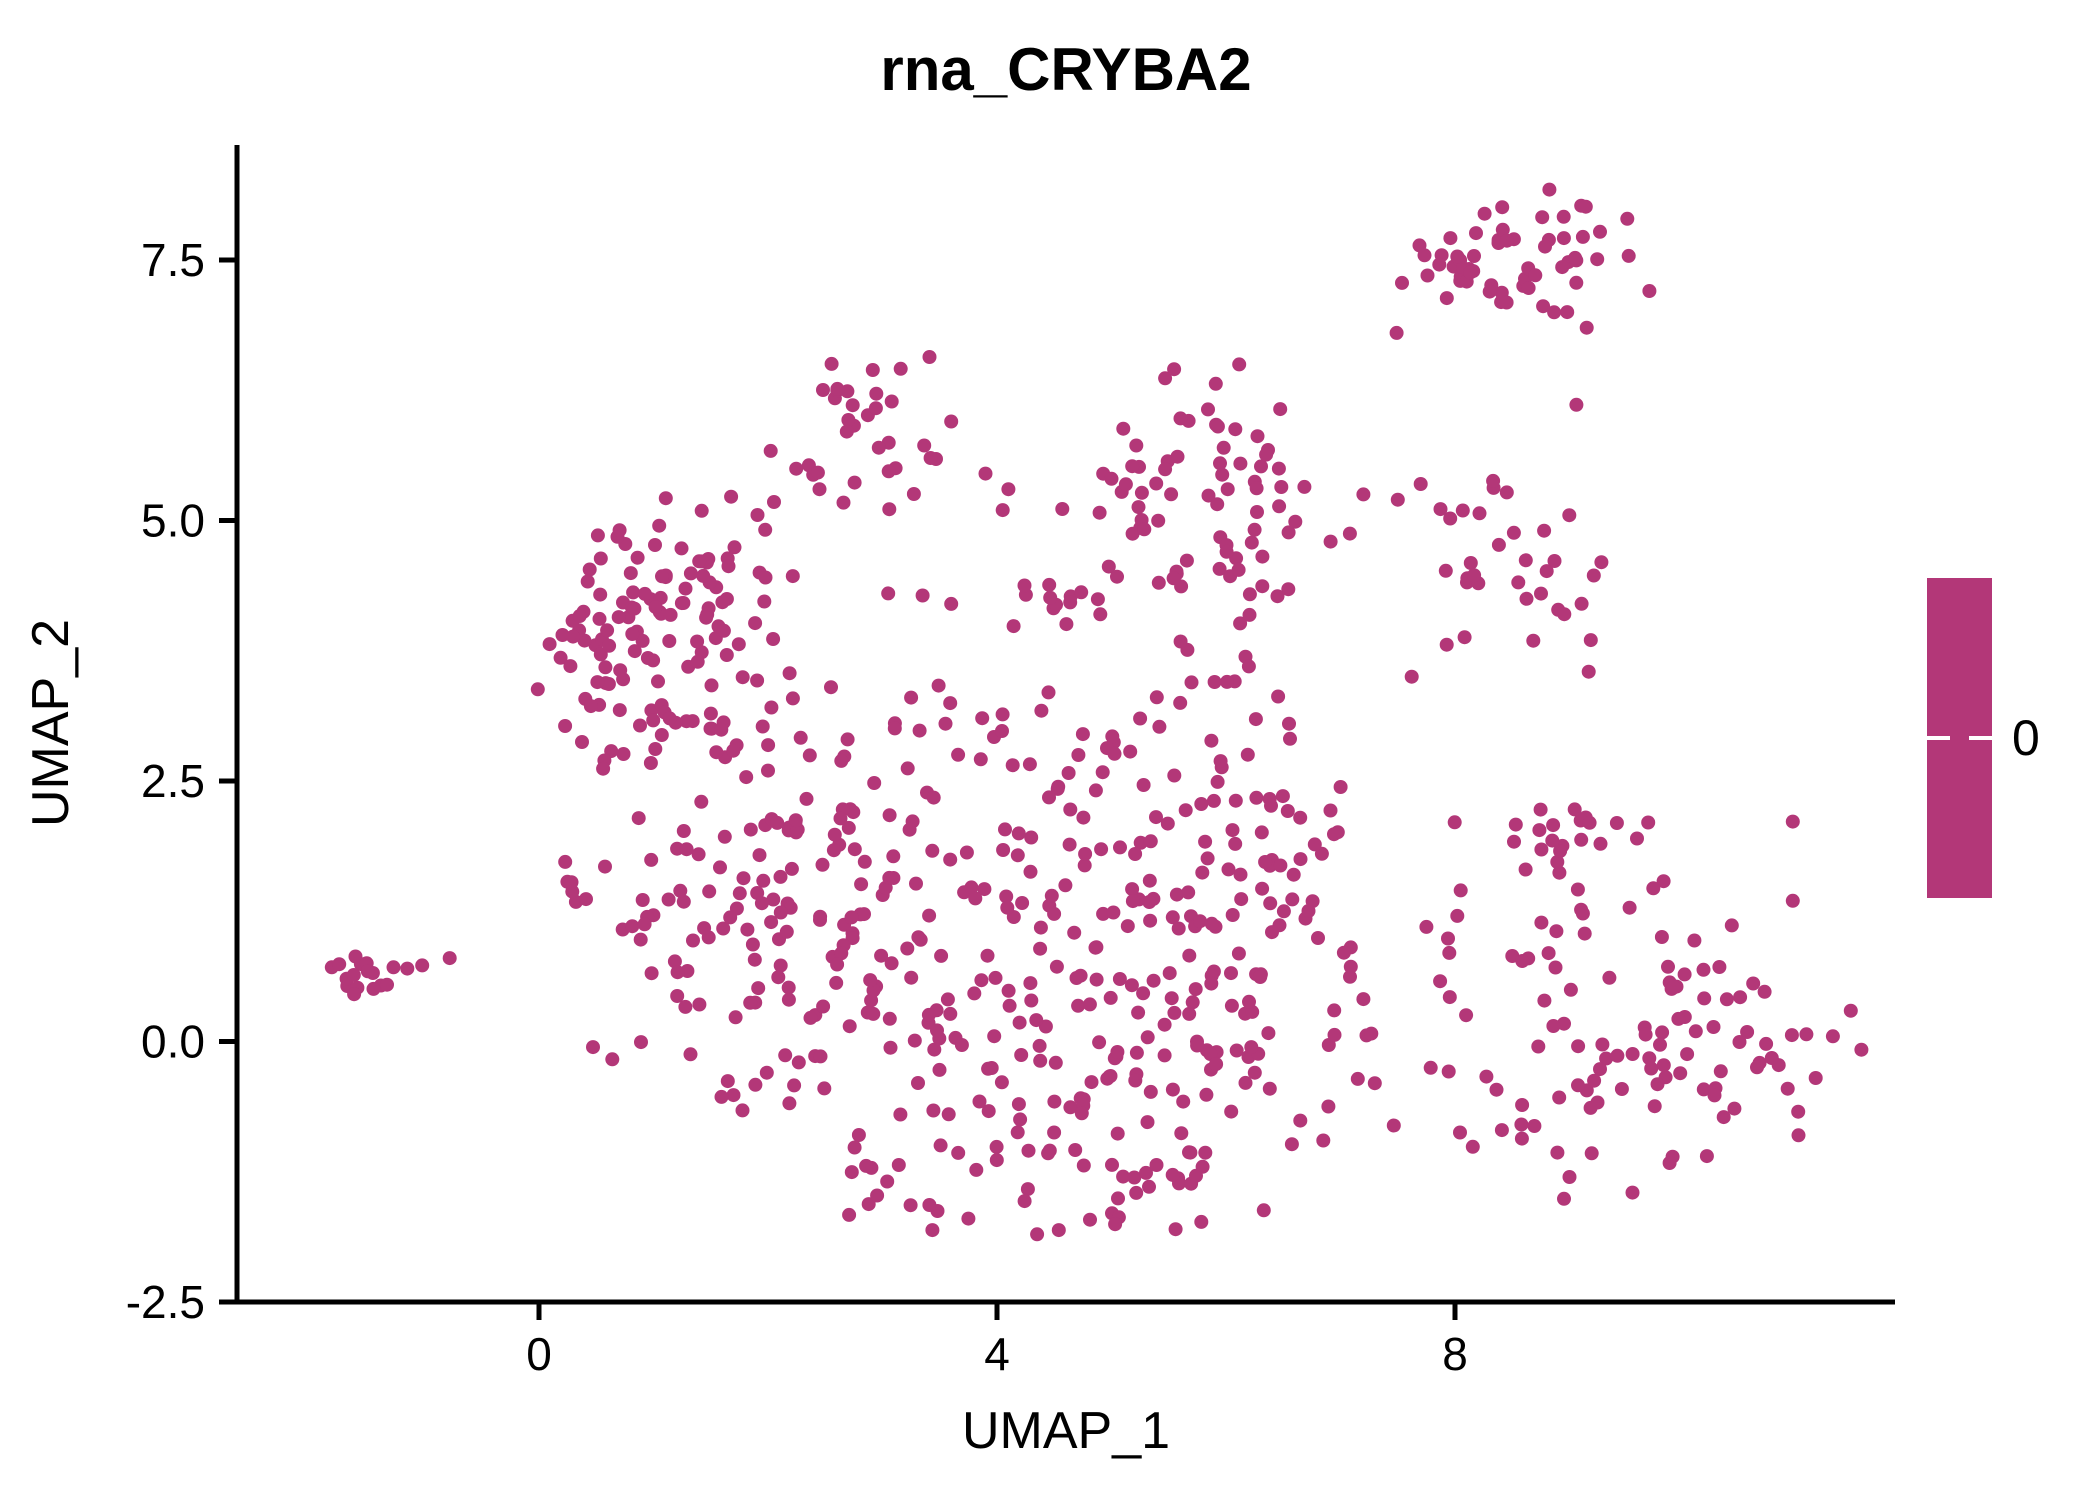 This screenshot has width=2100, height=1500. Describe the element at coordinates (997, 1354) in the screenshot. I see `x-tick-label: 4` at that location.